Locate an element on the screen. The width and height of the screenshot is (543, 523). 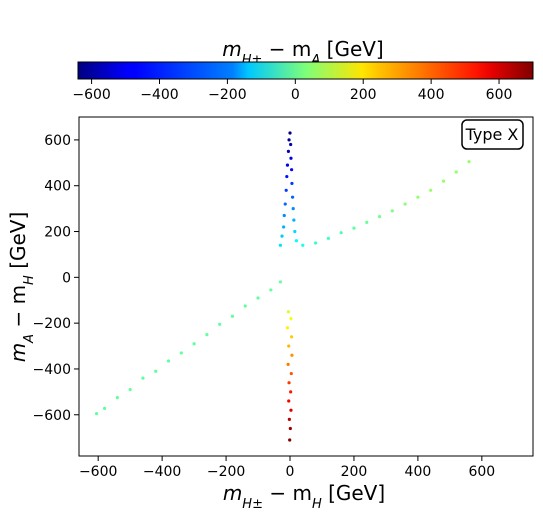
colorbar-tick-label: 600 is located at coordinates (499, 95).